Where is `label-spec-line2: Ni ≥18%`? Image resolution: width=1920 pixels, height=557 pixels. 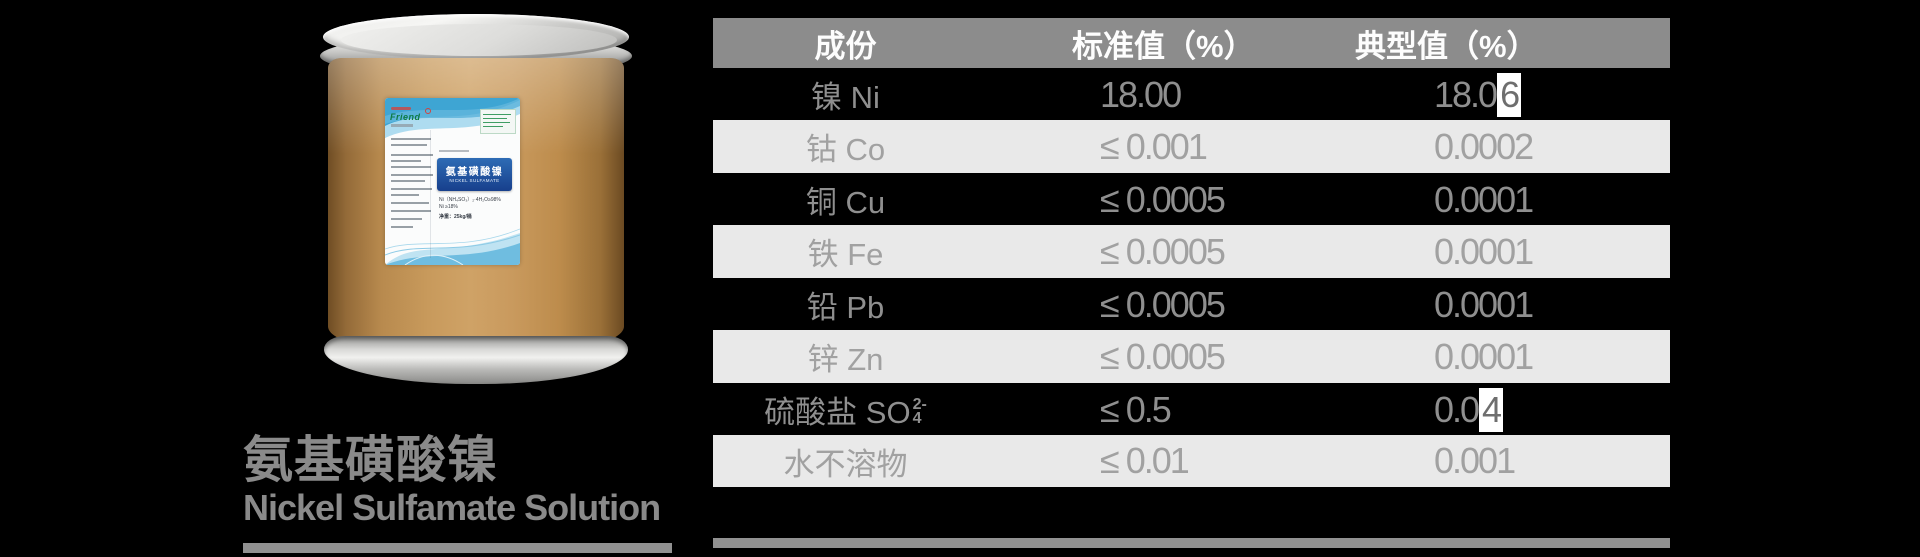 label-spec-line2: Ni ≥18% is located at coordinates (448, 207).